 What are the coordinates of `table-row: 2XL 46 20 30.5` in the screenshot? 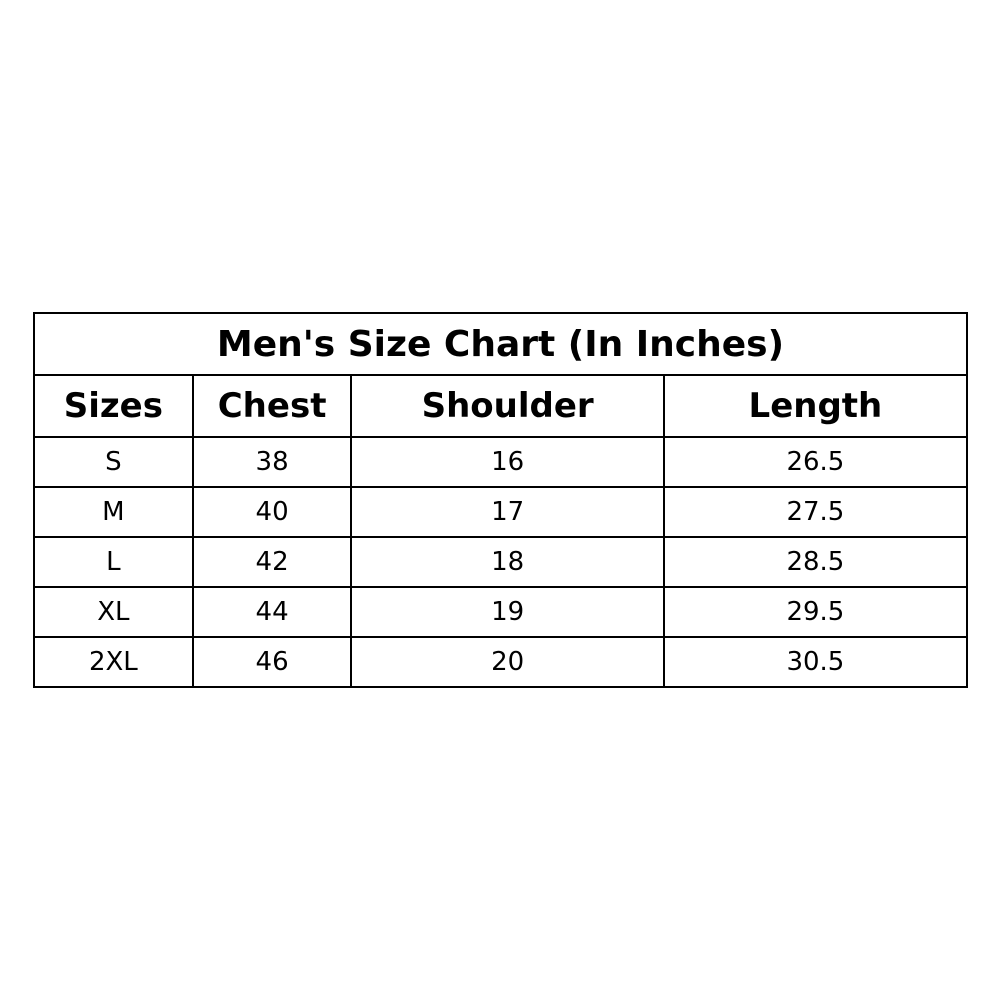 It's located at (501, 662).